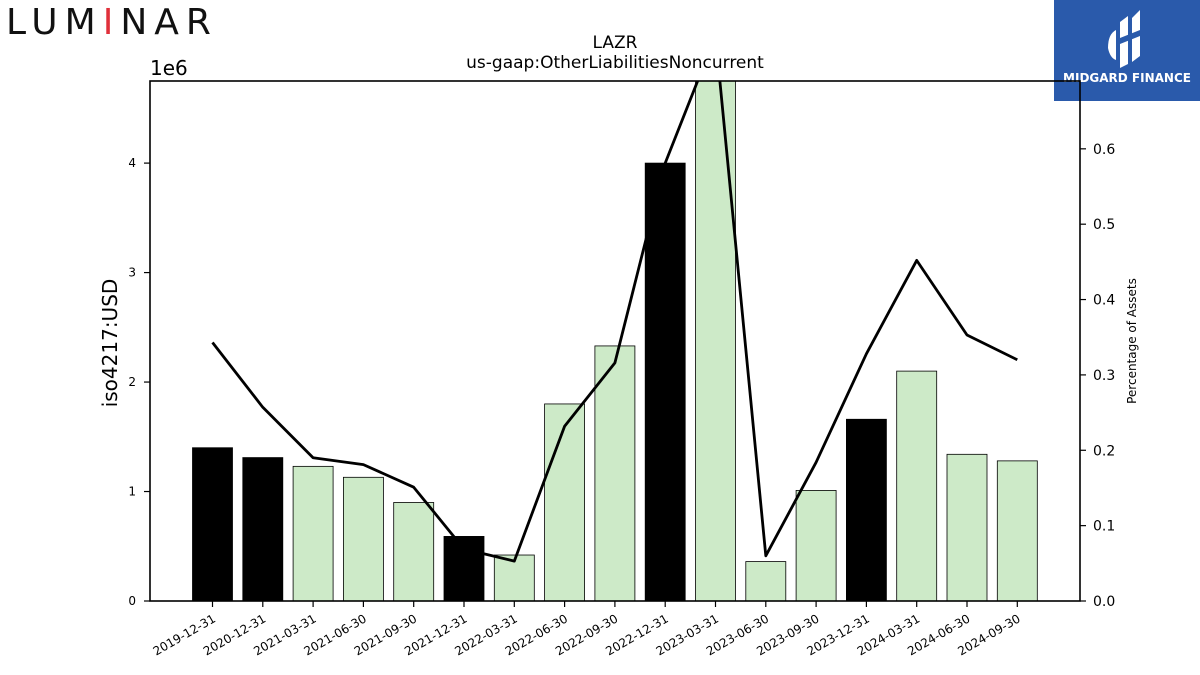 This screenshot has height=675, width=1200. What do you see at coordinates (1104, 602) in the screenshot?
I see `y2-tick-label: 0.0` at bounding box center [1104, 602].